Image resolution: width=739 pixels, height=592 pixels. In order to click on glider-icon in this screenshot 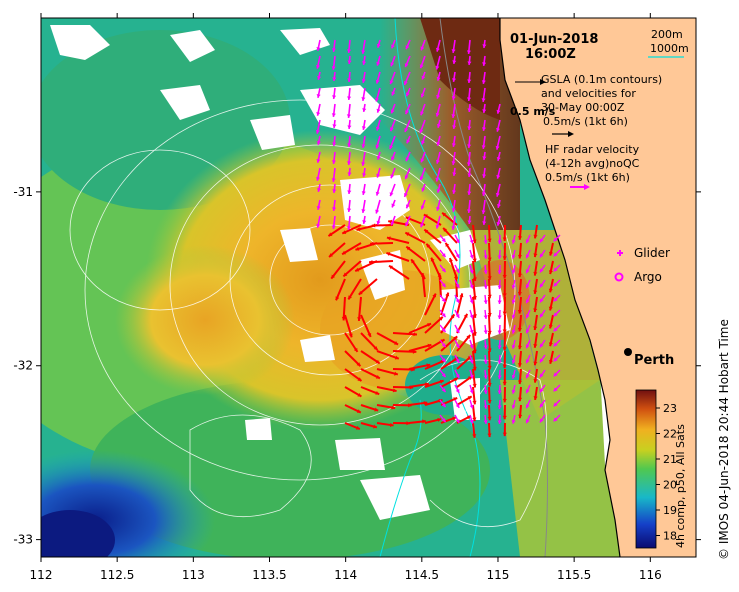, I will do `click(620, 253)`.